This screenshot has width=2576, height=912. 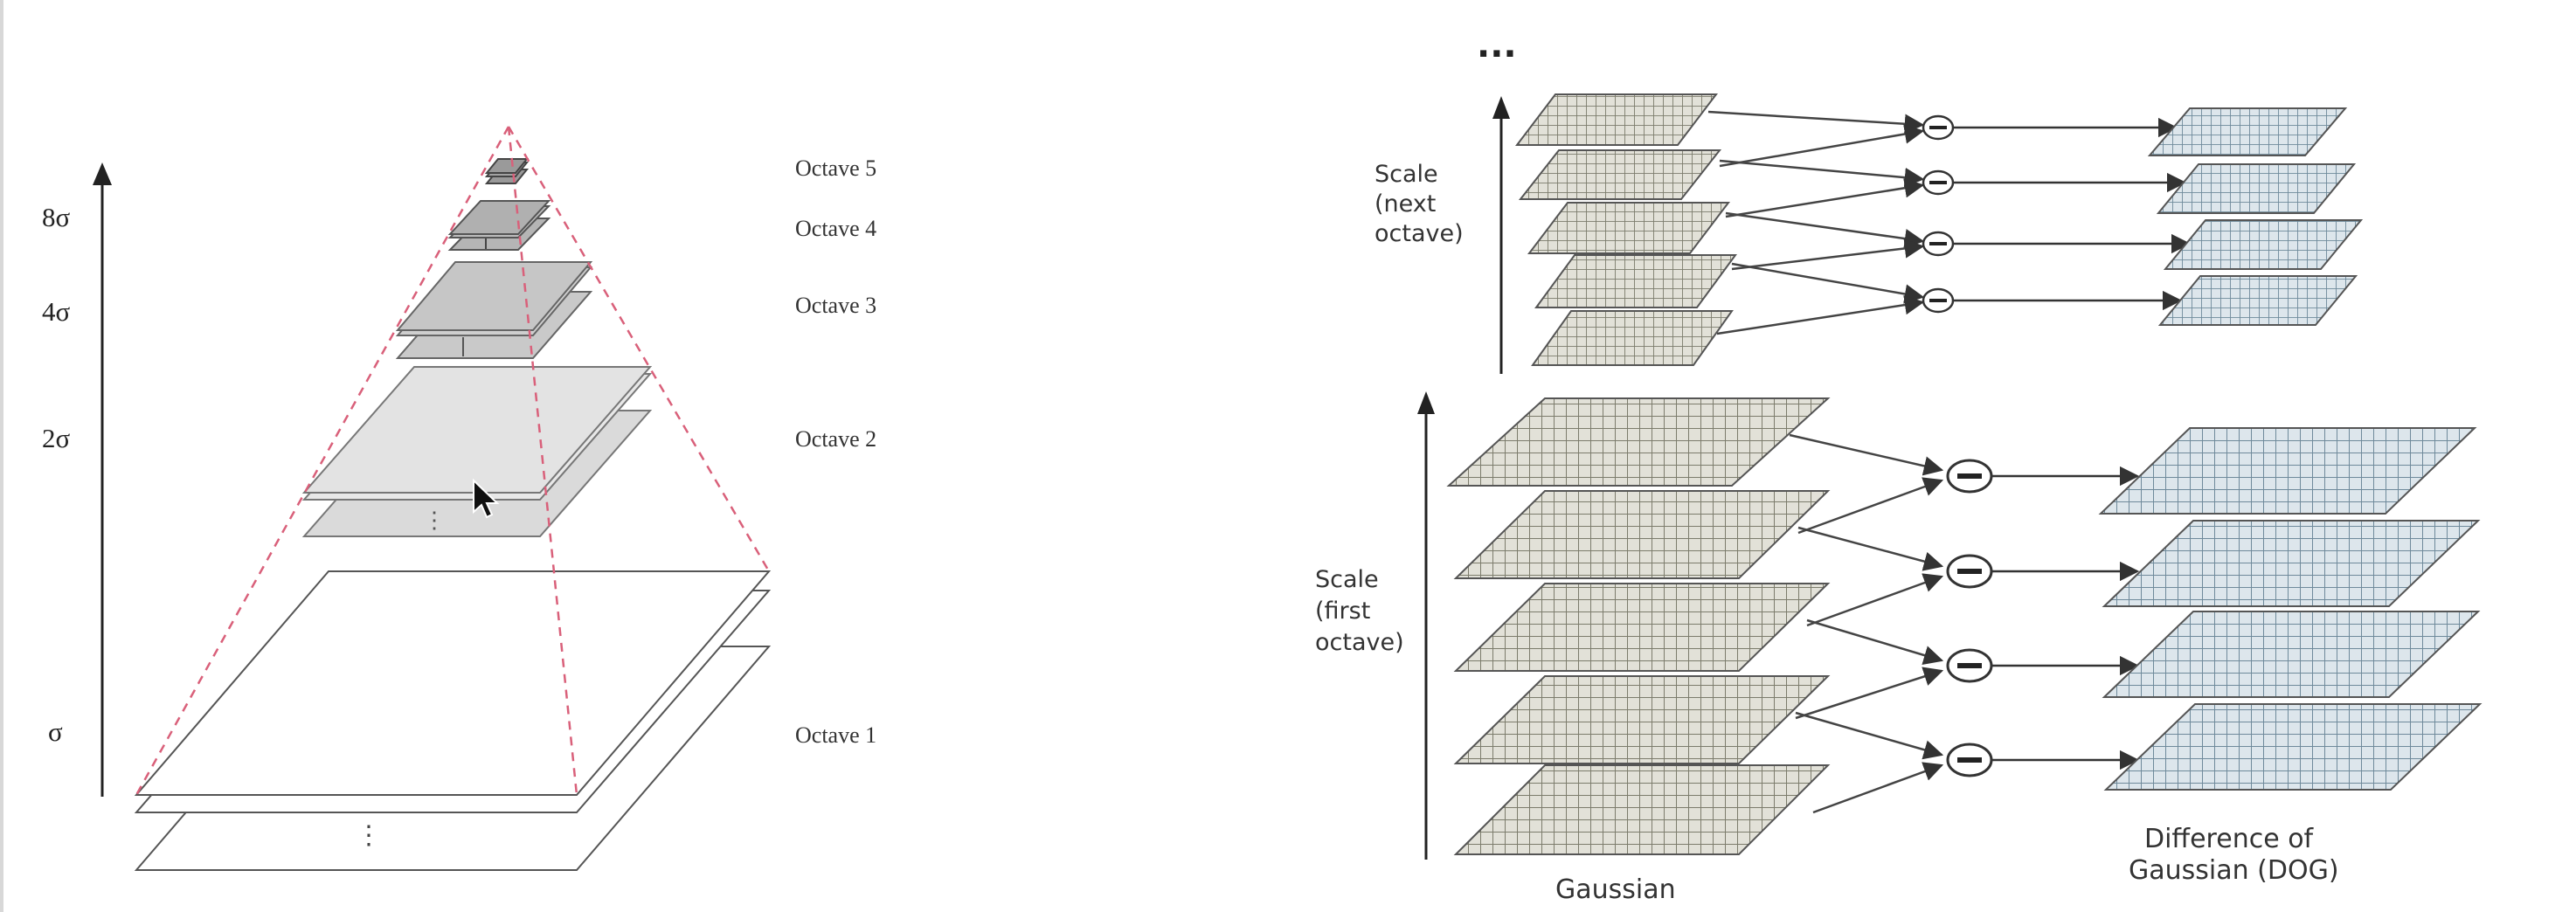 I want to click on gaussian-label: Gaussian, so click(x=1615, y=889).